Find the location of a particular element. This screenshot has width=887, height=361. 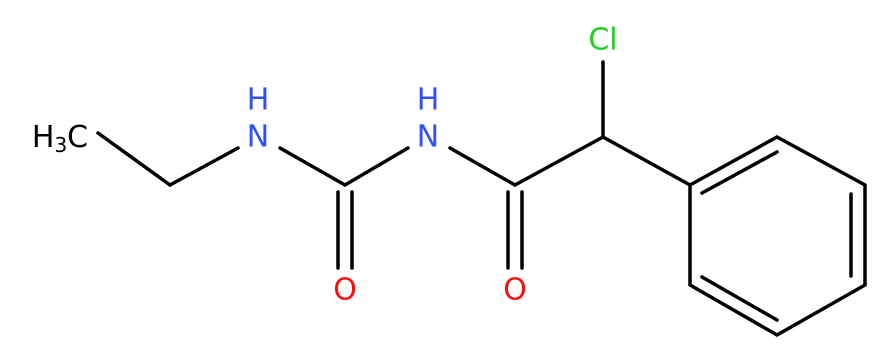

methyl-label: H3C is located at coordinates (60, 139).